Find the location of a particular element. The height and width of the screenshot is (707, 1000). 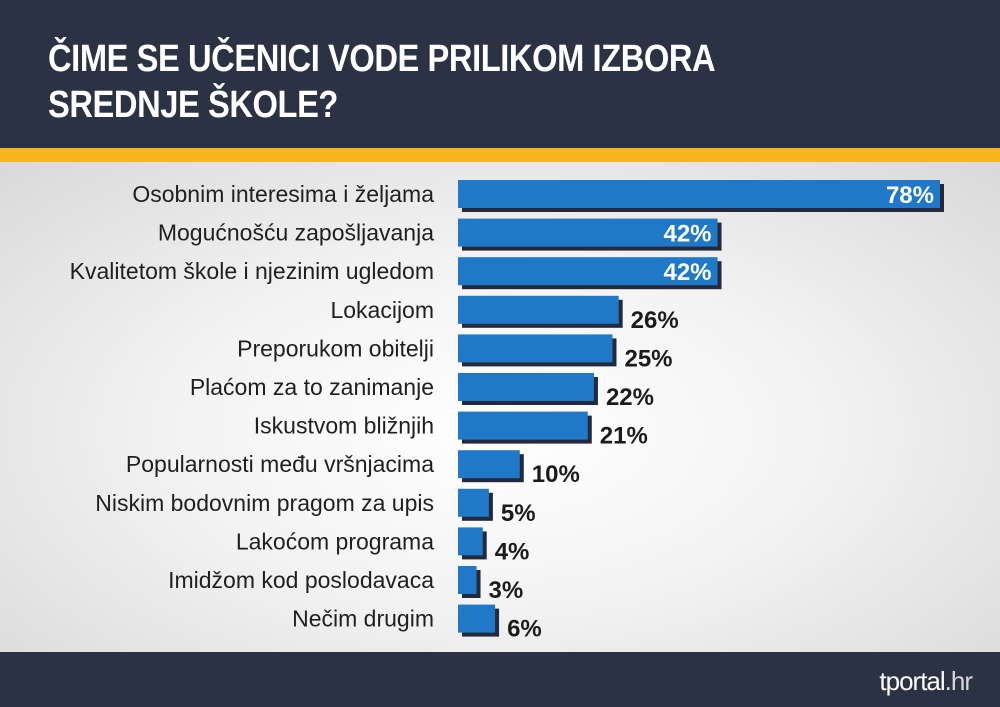

value-label: 25% is located at coordinates (648, 358).